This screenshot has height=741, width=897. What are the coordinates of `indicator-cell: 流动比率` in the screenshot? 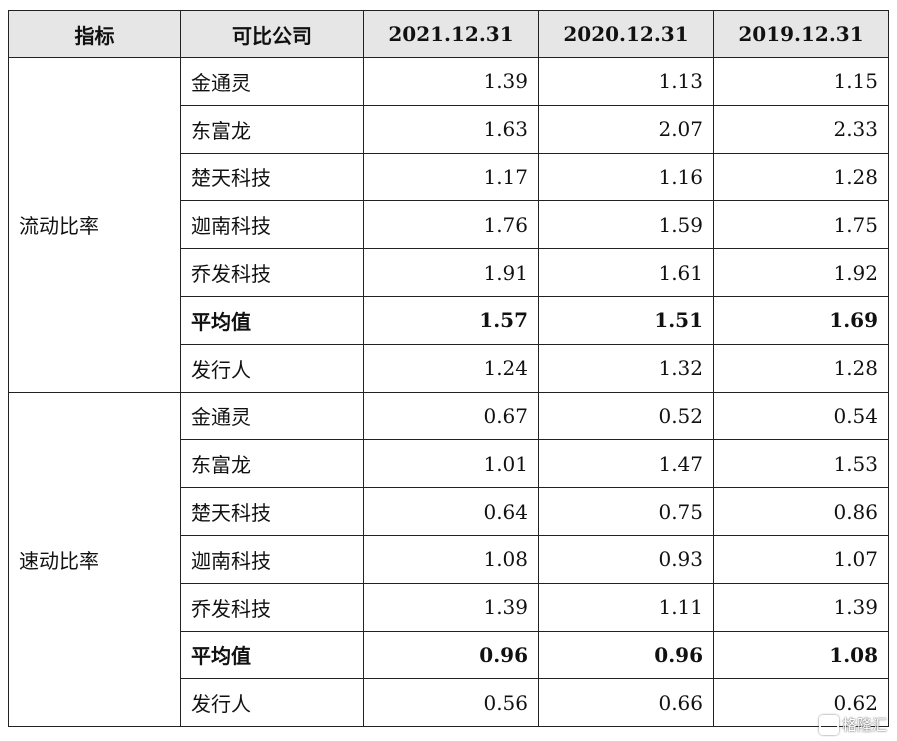 It's located at (94, 225).